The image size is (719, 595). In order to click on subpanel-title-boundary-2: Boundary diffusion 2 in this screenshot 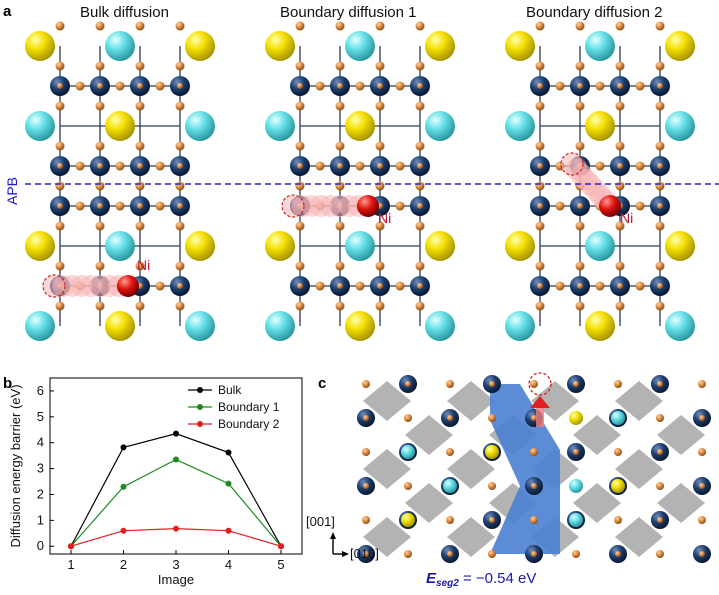, I will do `click(594, 12)`.